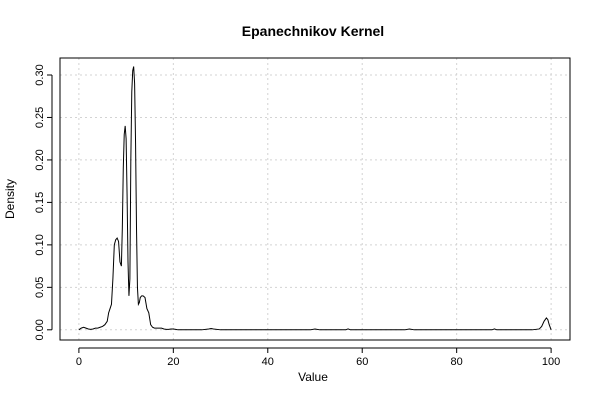 This screenshot has width=599, height=400. I want to click on x-tick-label-1: 20, so click(173, 362).